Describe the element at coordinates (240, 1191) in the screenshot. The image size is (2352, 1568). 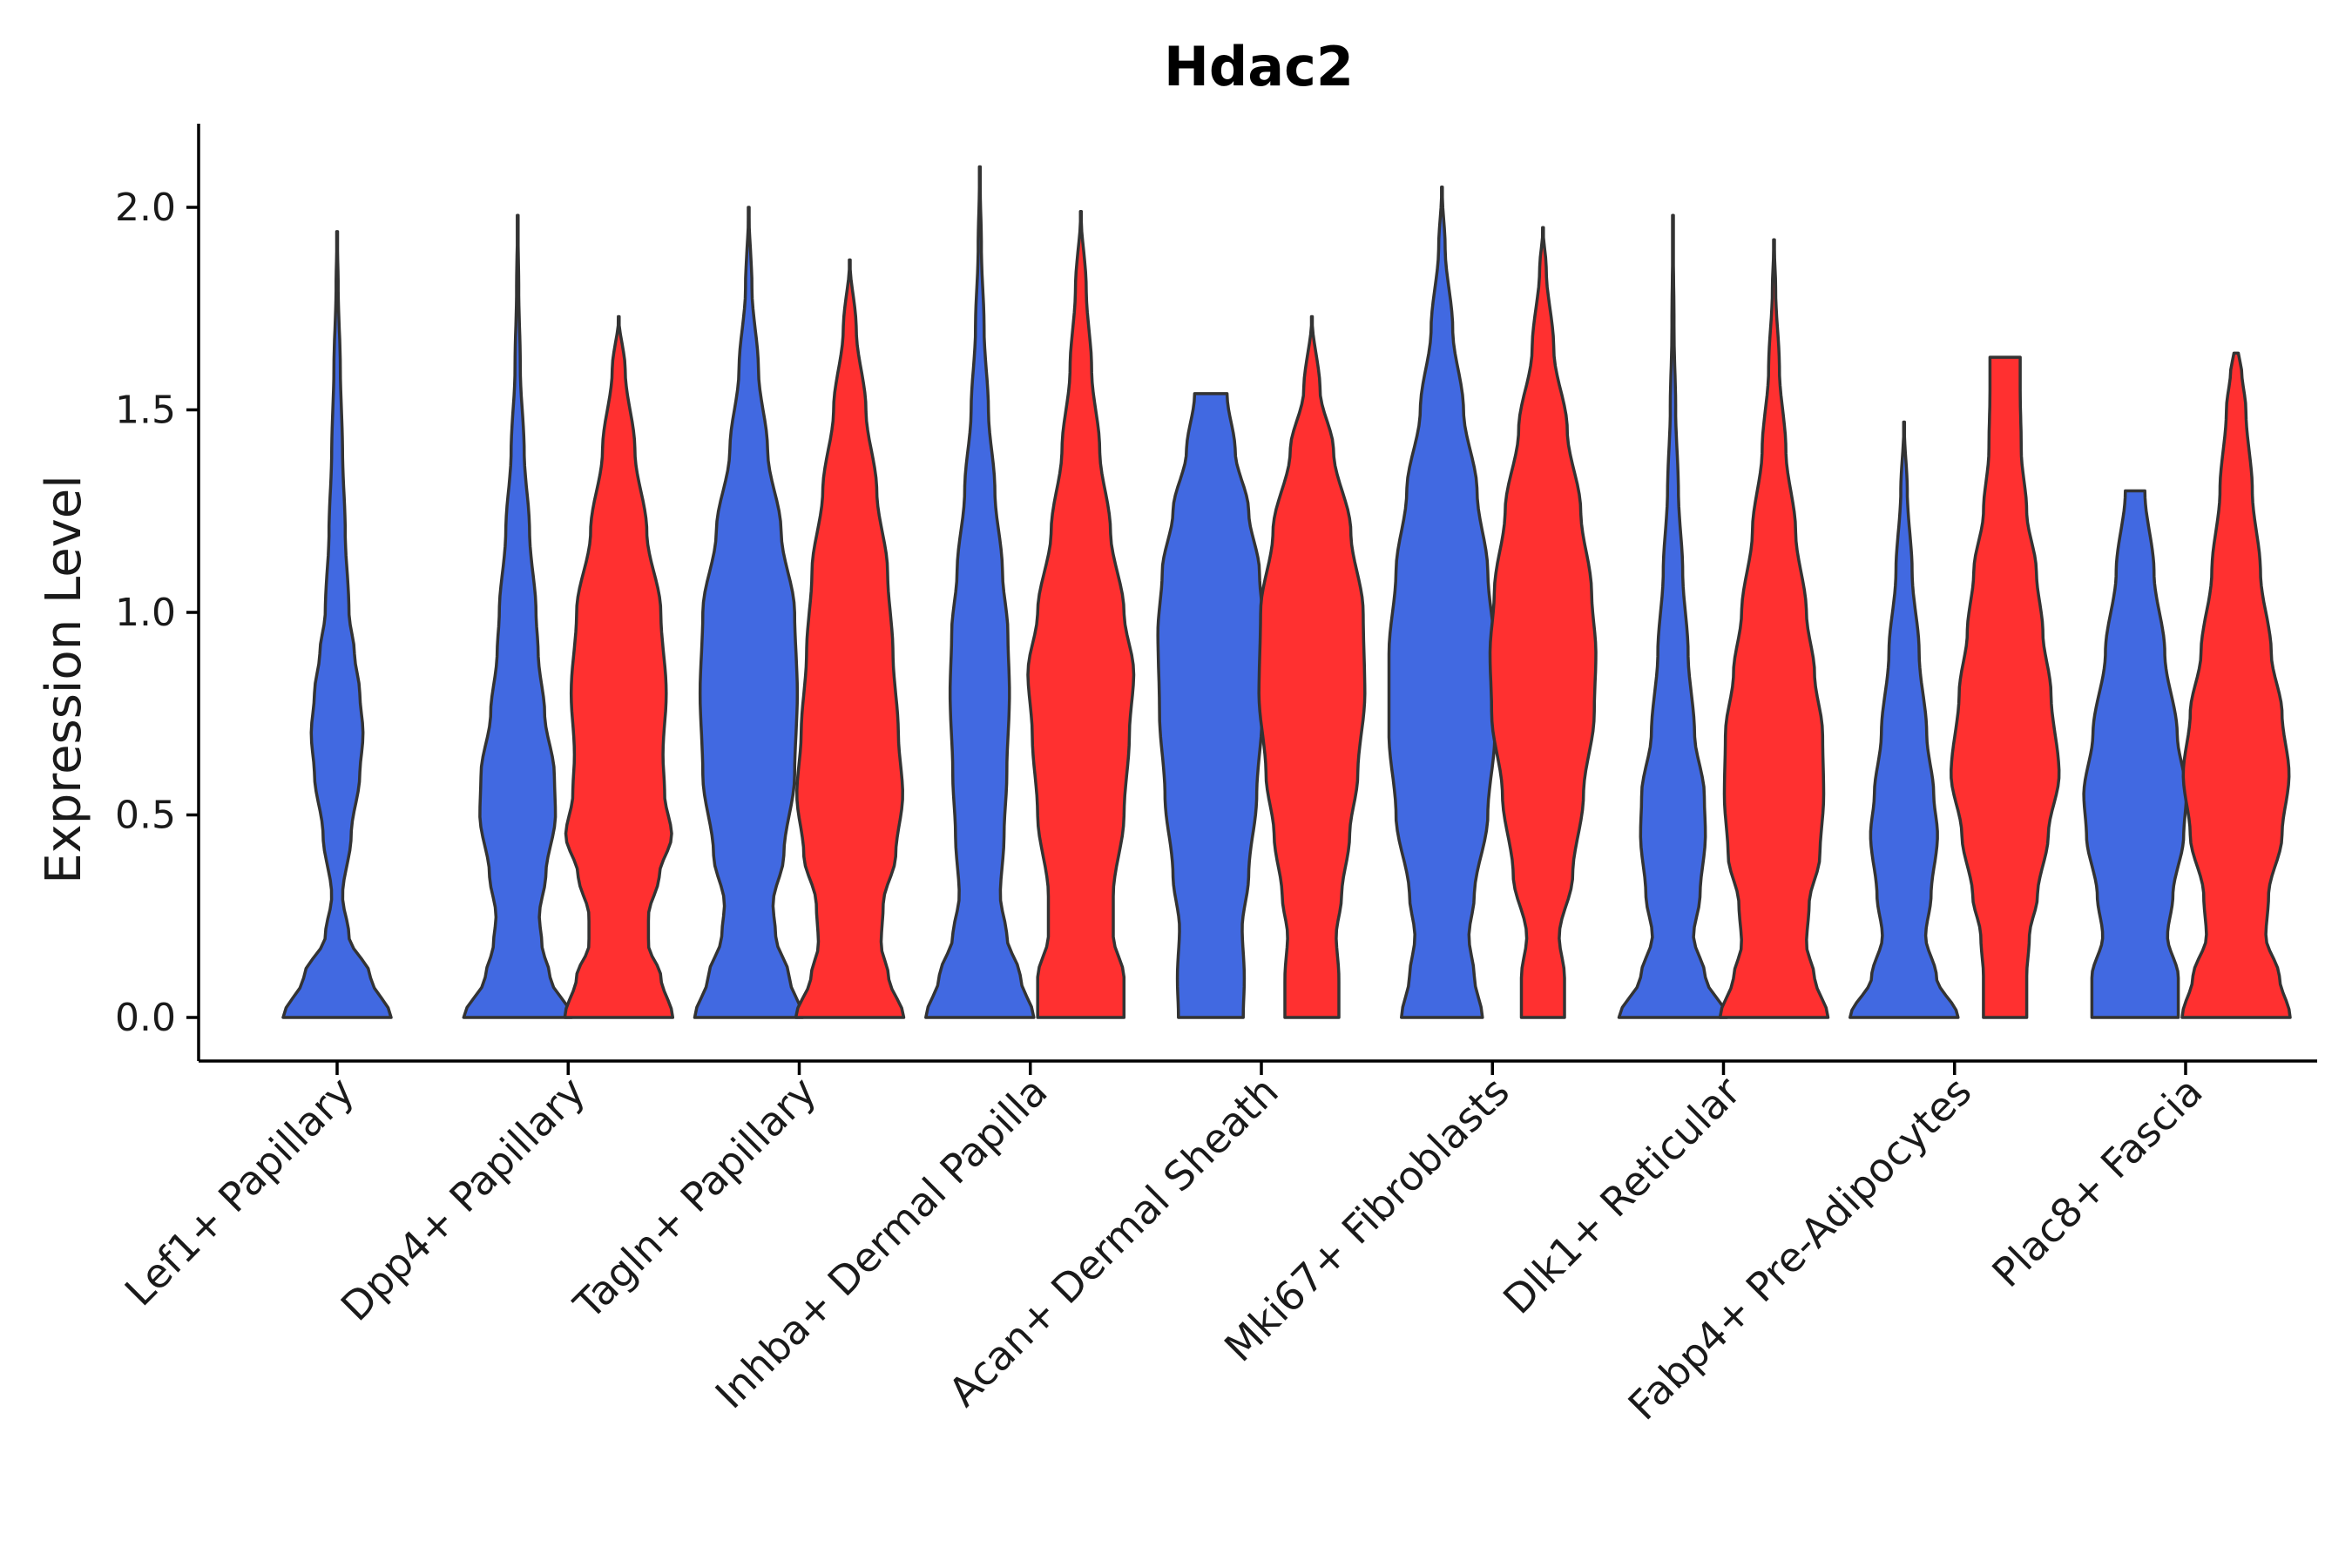
I see `x-tick-label: Lef1+ Papillary` at that location.